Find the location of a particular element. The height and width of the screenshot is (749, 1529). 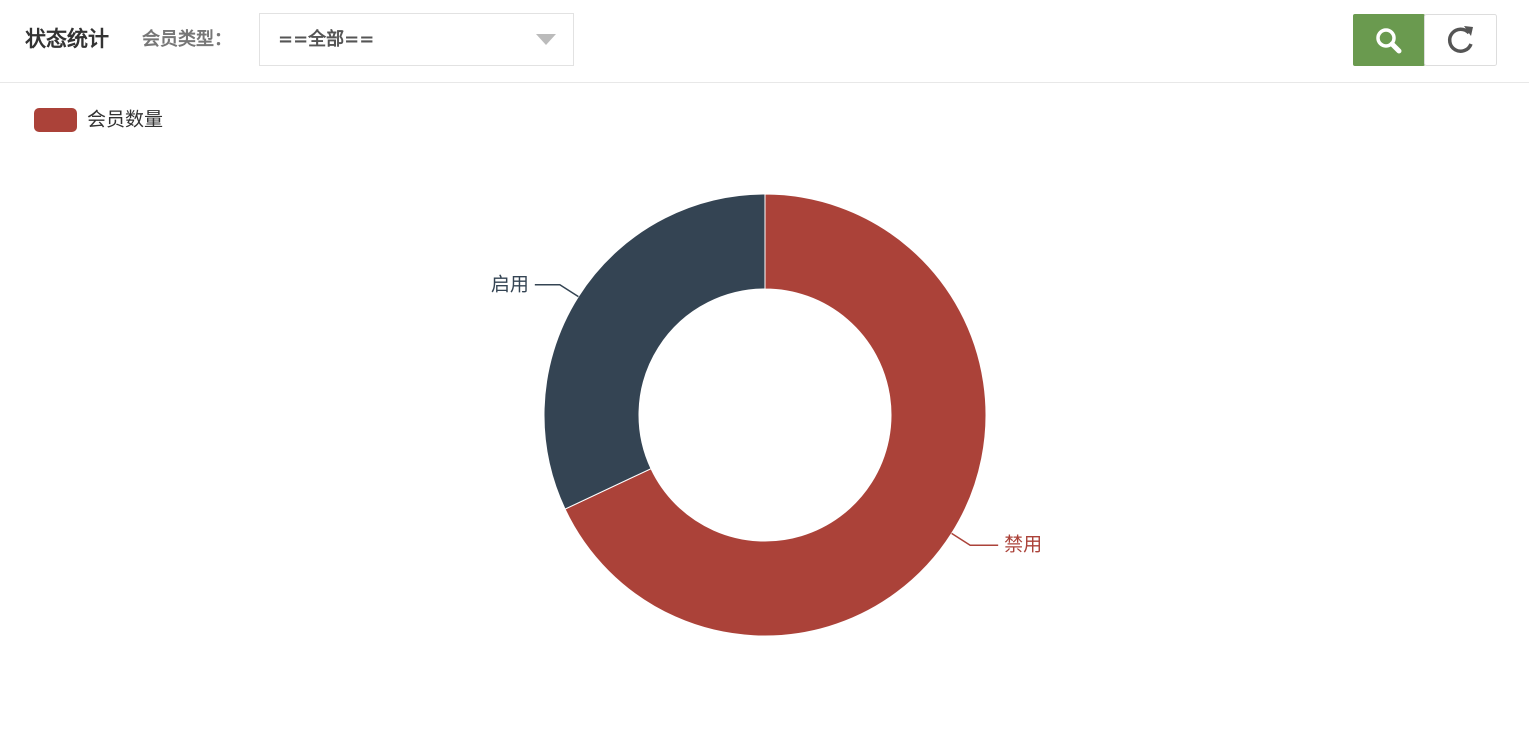

refresh-button is located at coordinates (1460, 40).